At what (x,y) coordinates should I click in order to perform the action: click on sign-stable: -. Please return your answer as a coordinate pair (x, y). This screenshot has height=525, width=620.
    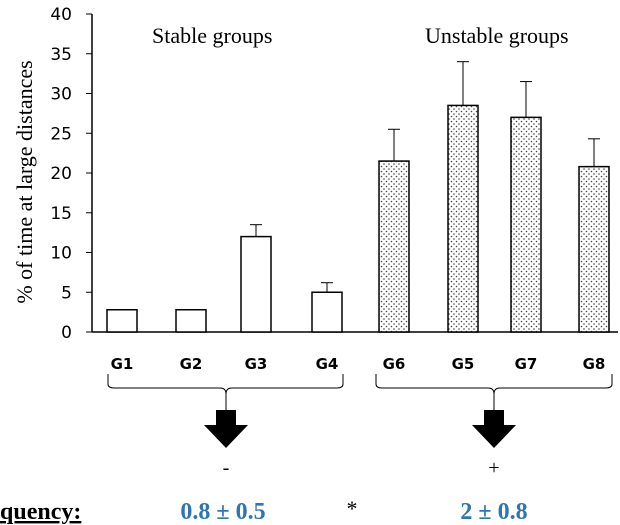
    Looking at the image, I should click on (226, 468).